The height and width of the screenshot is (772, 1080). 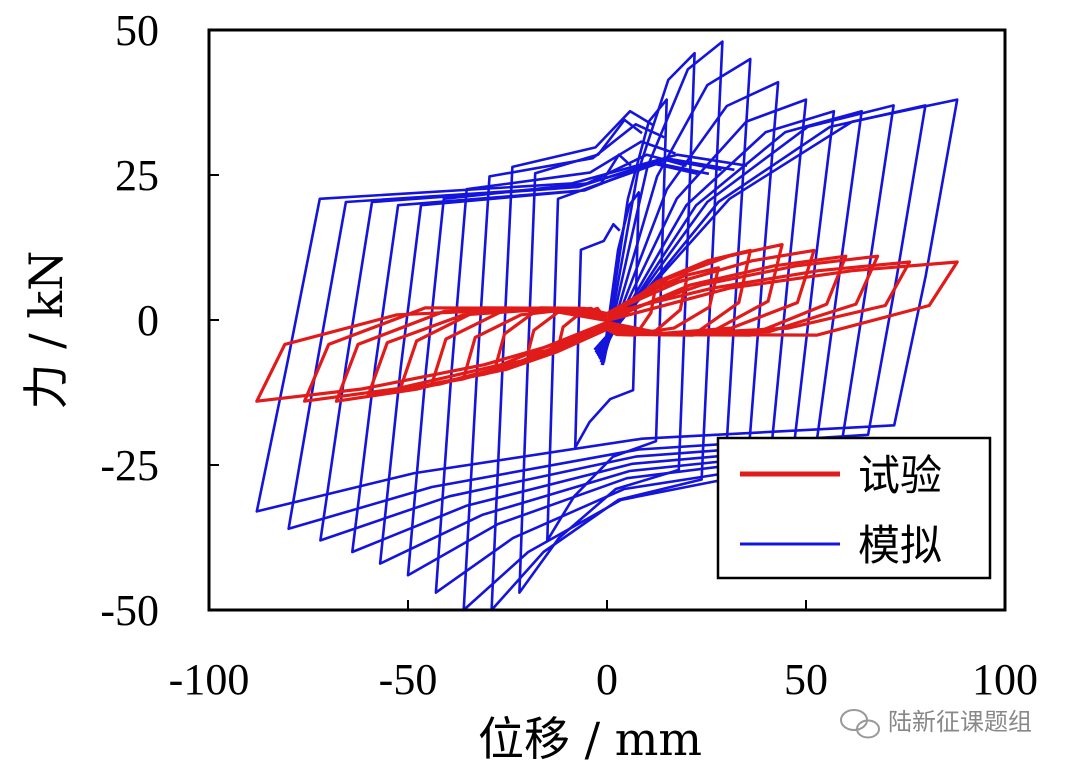 I want to click on legend: 试验 模拟, so click(x=854, y=508).